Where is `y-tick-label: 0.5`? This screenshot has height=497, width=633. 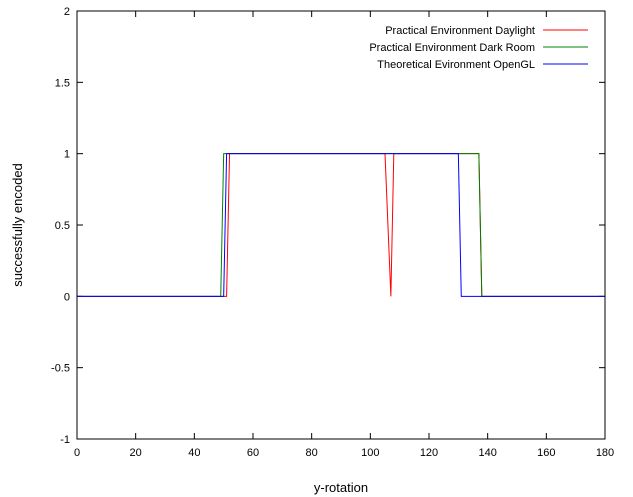 y-tick-label: 0.5 is located at coordinates (62, 226).